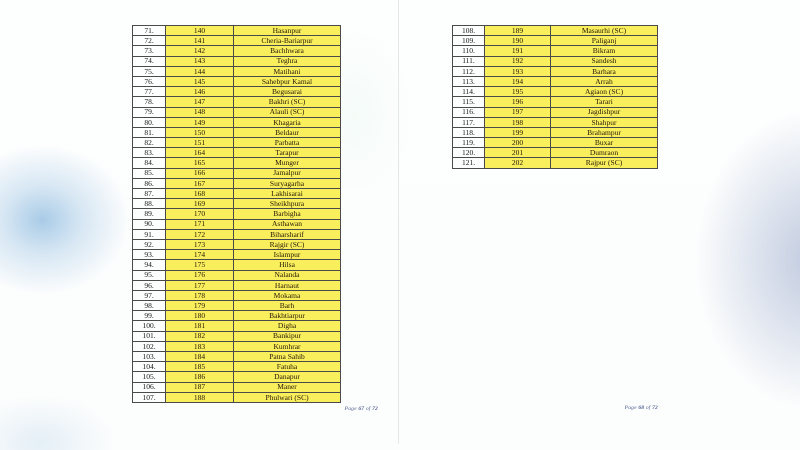 The height and width of the screenshot is (450, 800). I want to click on constituency-number-cell: 200, so click(517, 143).